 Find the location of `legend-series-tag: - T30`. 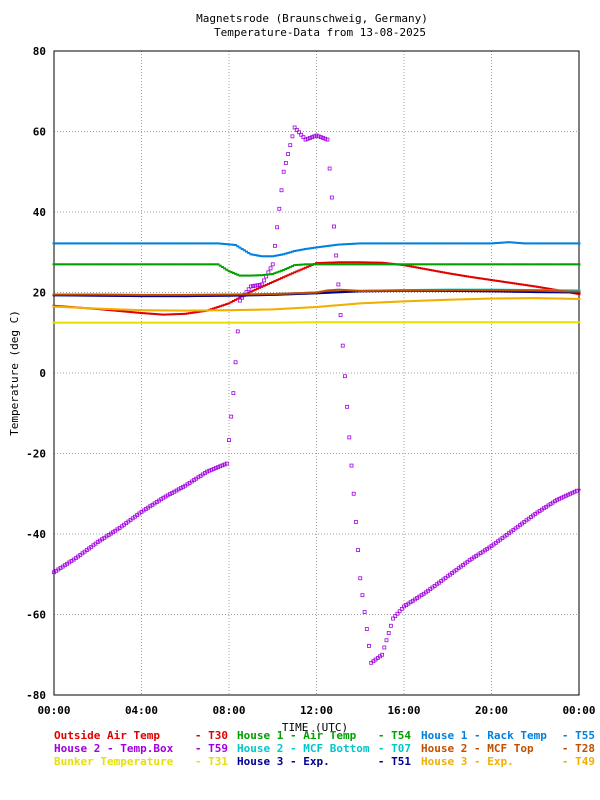

legend-series-tag: - T30 is located at coordinates (211, 735).